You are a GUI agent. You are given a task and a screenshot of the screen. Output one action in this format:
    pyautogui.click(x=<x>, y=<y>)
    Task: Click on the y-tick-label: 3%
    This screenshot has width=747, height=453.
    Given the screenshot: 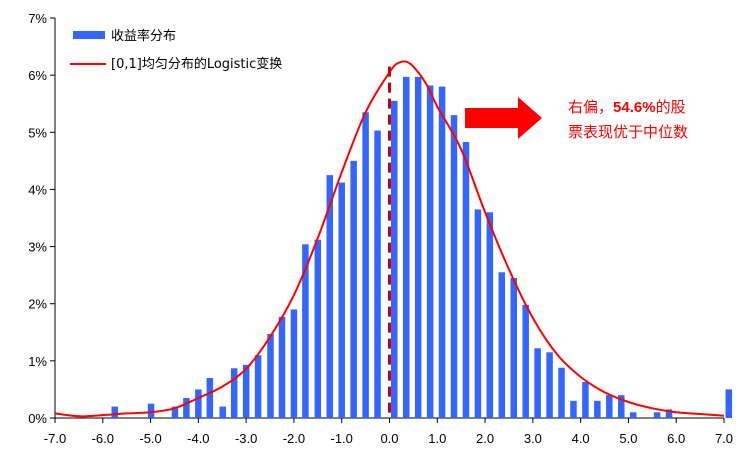 What is the action you would take?
    pyautogui.click(x=37, y=247)
    